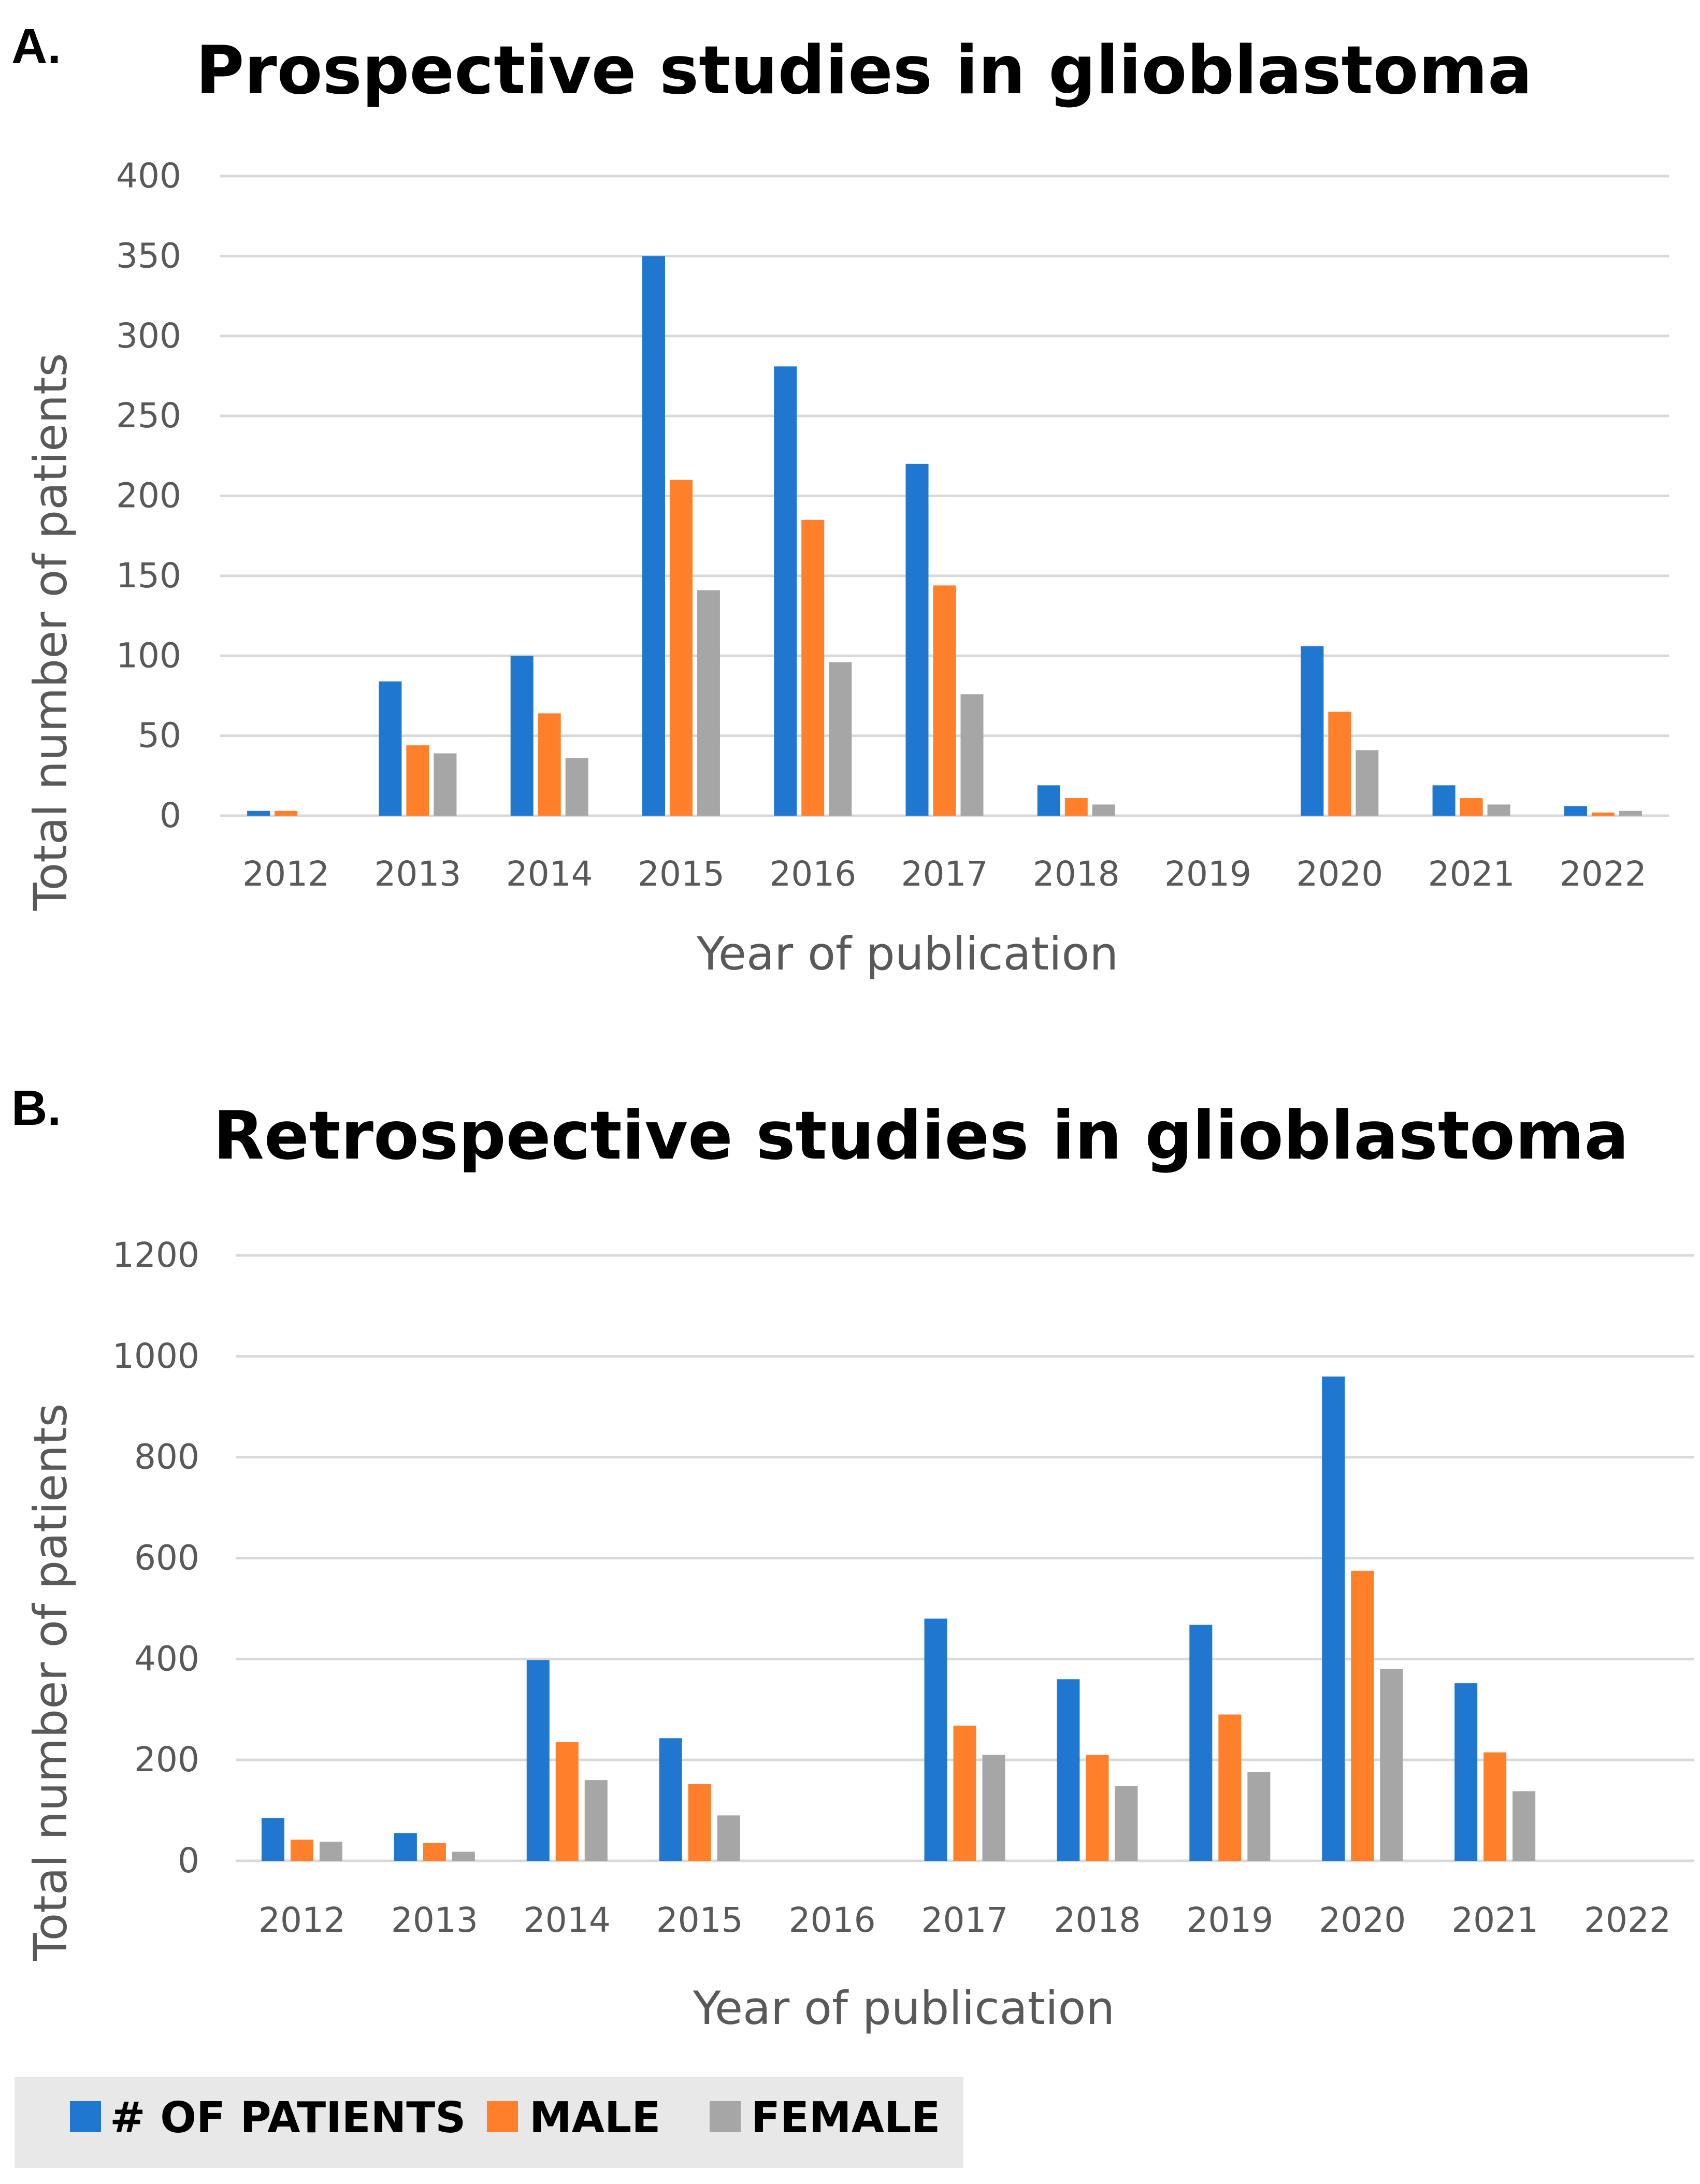  I want to click on x-tick-label: 2019, so click(1229, 1920).